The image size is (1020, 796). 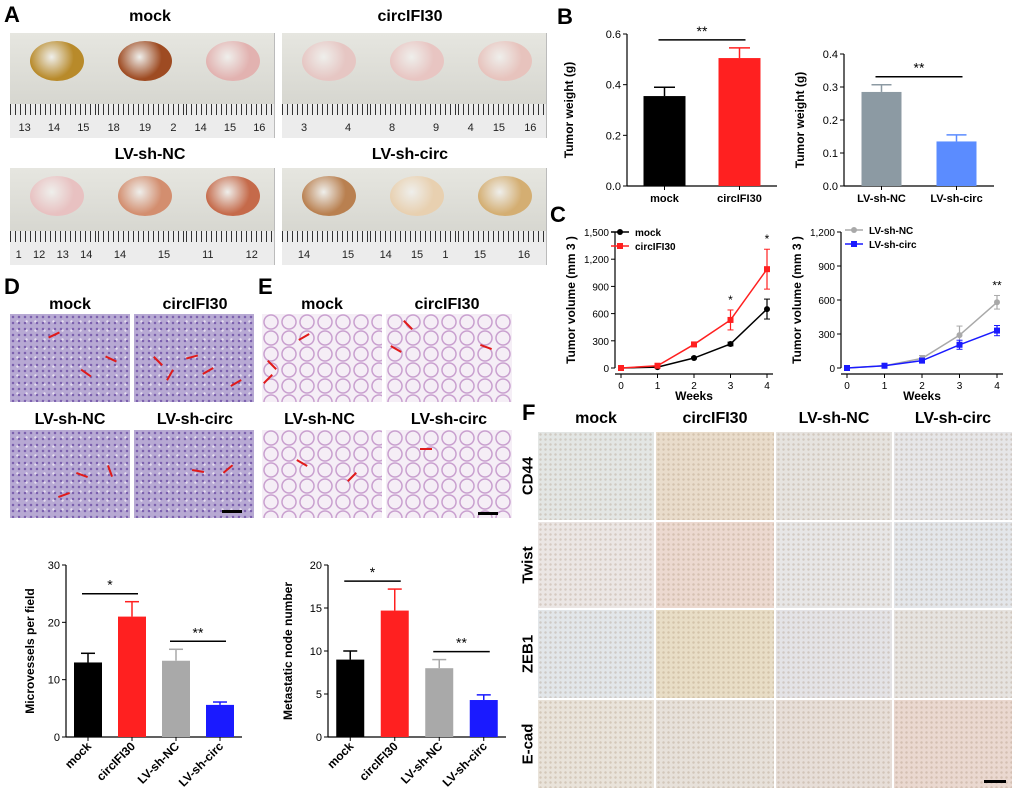 I want to click on tumor-photo: 14 15, so click(x=142, y=216).